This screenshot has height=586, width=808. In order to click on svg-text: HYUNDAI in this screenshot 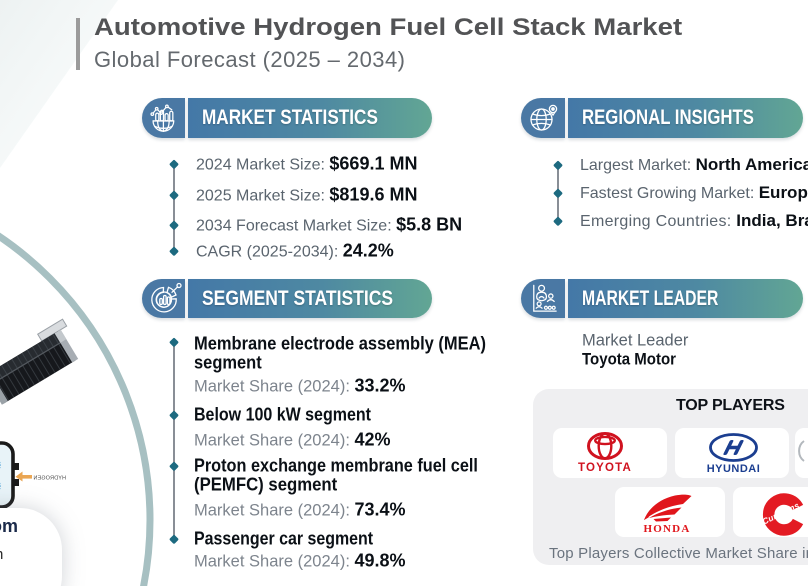, I will do `click(734, 469)`.